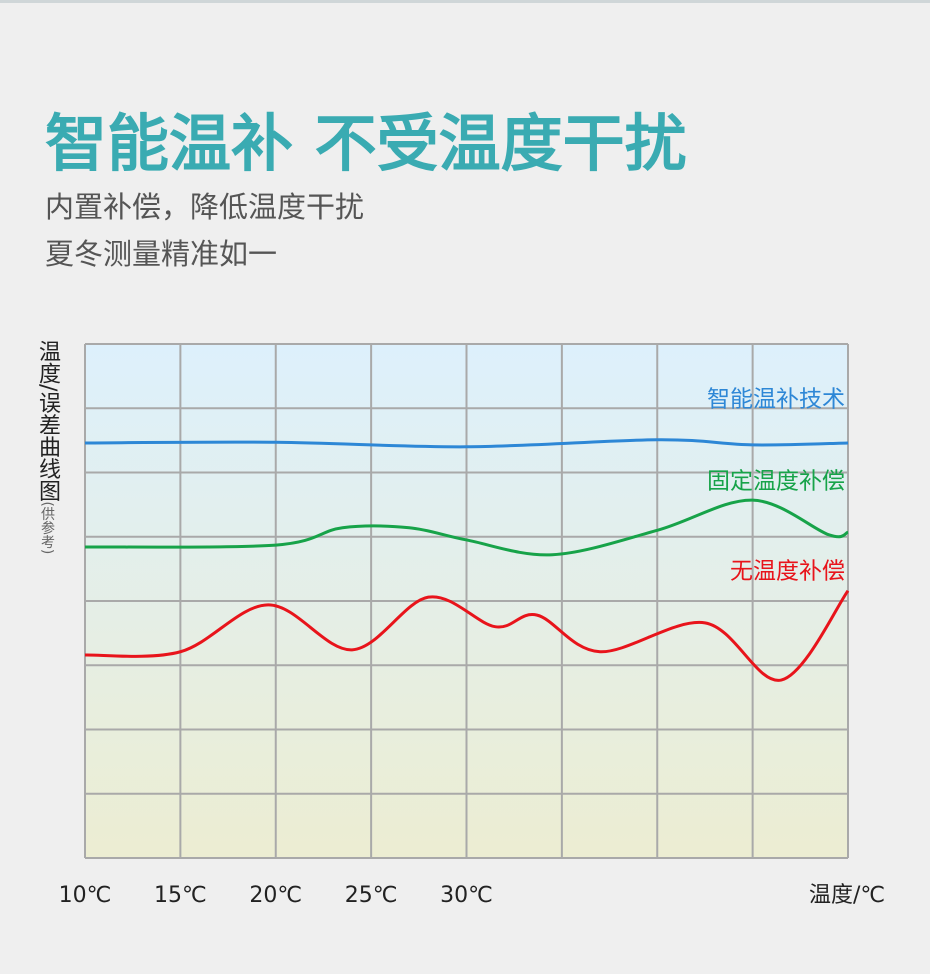  What do you see at coordinates (47, 528) in the screenshot?
I see `y-label-note: (供参考)` at bounding box center [47, 528].